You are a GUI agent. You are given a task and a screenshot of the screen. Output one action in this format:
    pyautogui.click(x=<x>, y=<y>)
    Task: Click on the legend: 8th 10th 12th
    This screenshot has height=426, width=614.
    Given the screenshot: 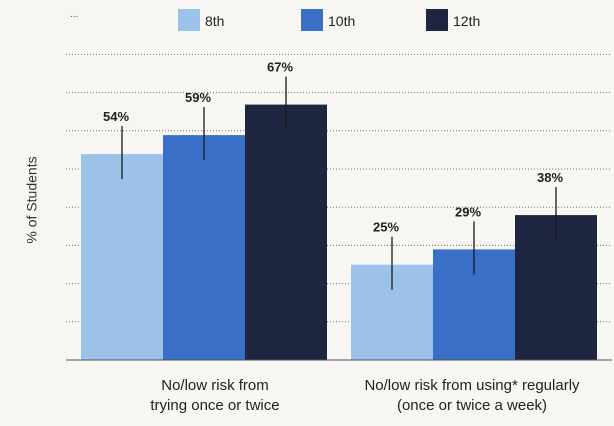 What is the action you would take?
    pyautogui.click(x=329, y=20)
    